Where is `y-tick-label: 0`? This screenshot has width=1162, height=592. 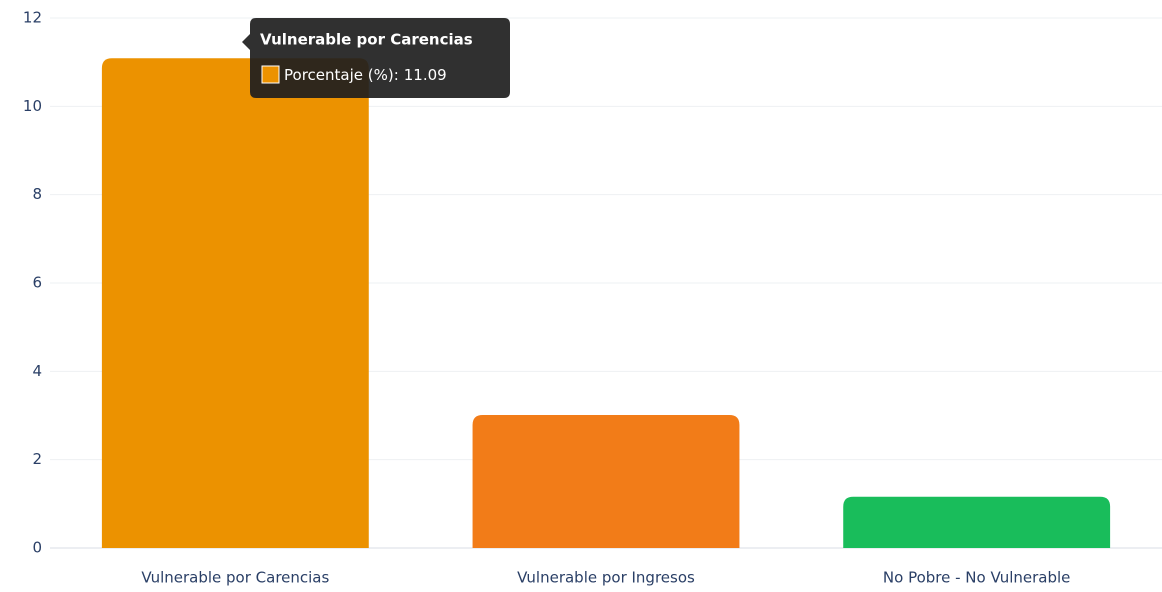
y-tick-label: 0 is located at coordinates (37, 548).